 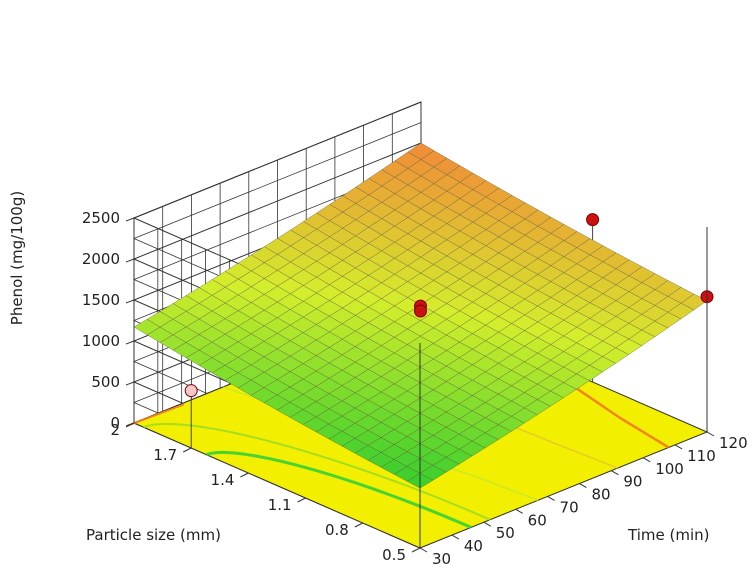 I want to click on x-tick-label: 90, so click(x=632, y=482).